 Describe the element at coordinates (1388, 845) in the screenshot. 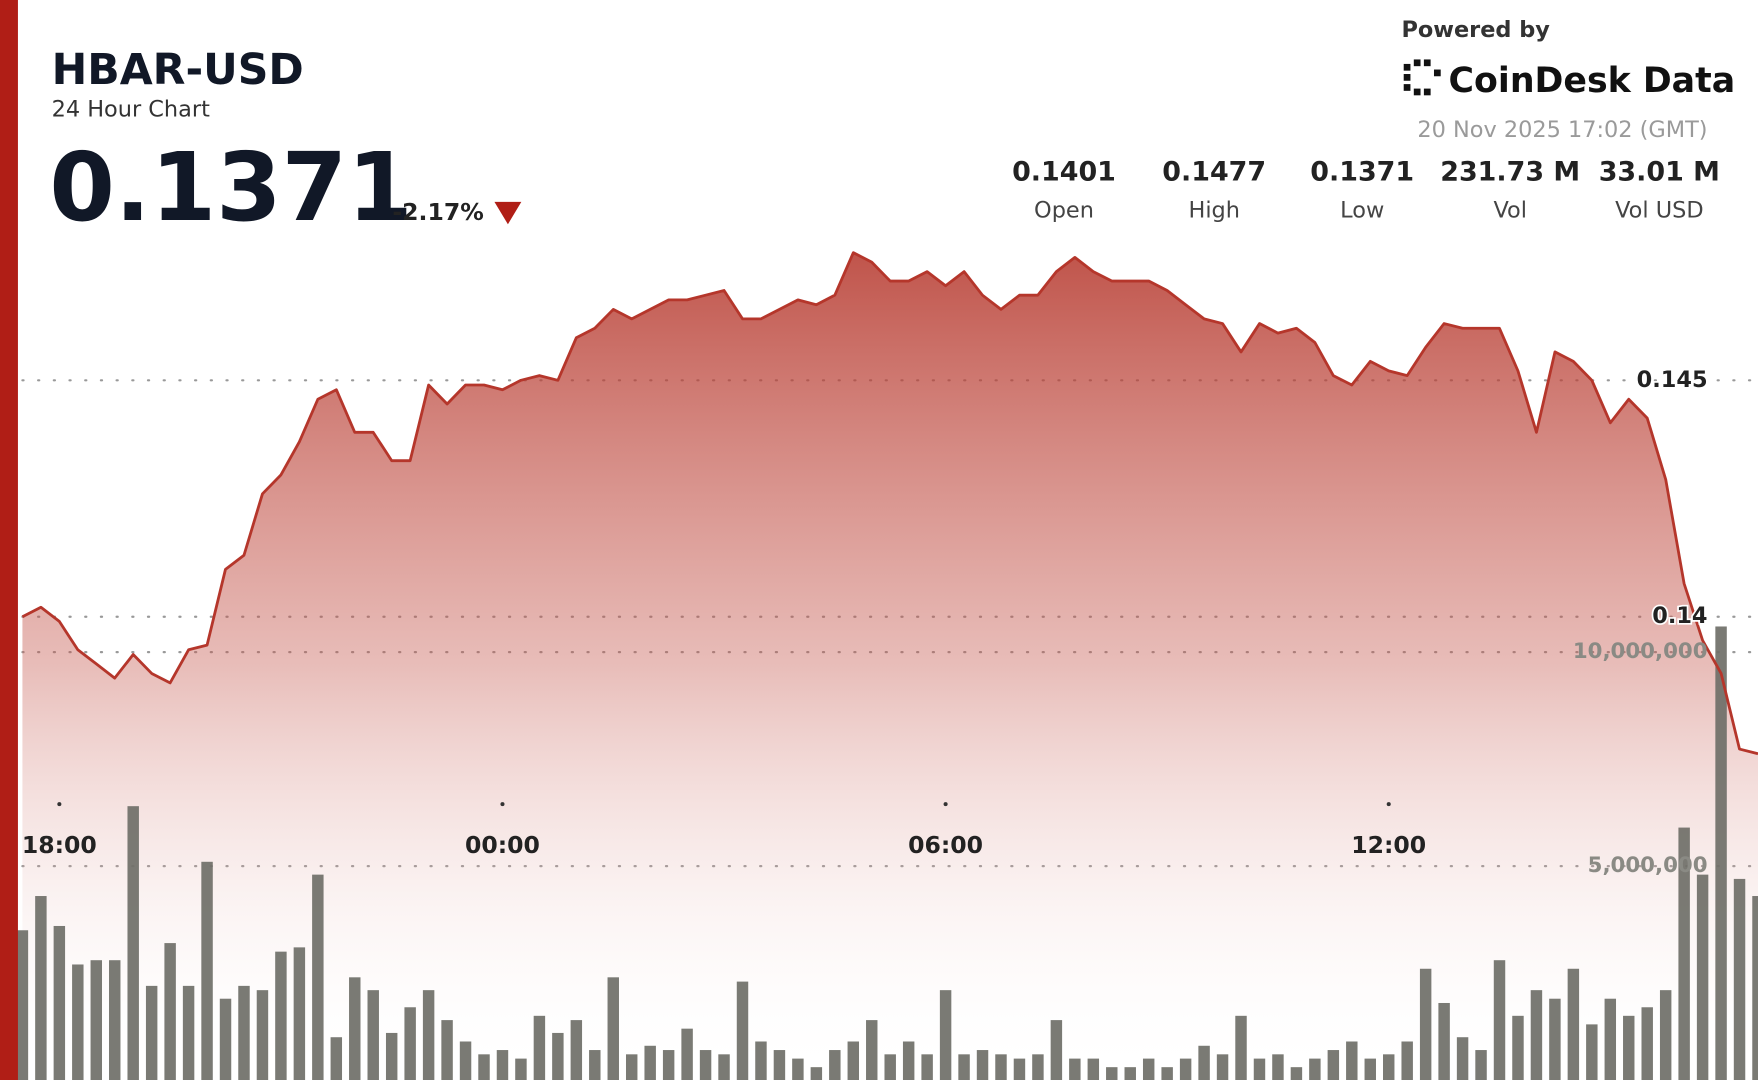

I see `x-tick-label: 12:00` at that location.